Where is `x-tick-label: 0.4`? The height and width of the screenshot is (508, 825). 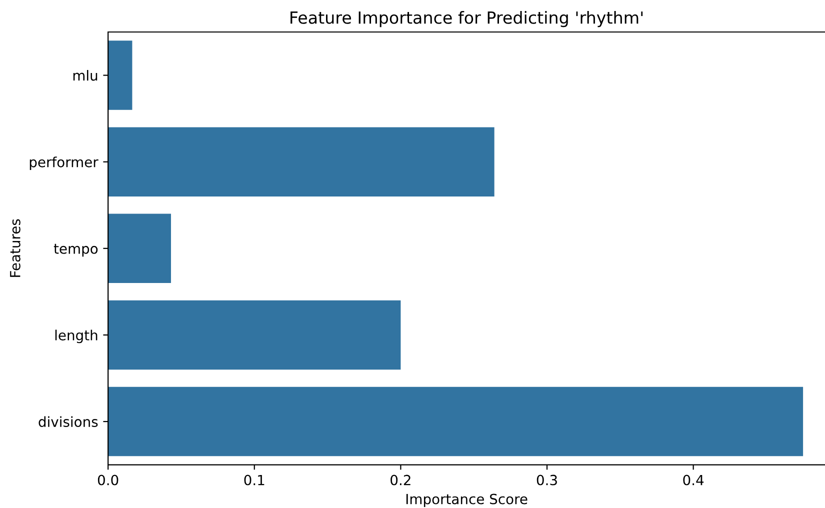 x-tick-label: 0.4 is located at coordinates (693, 480).